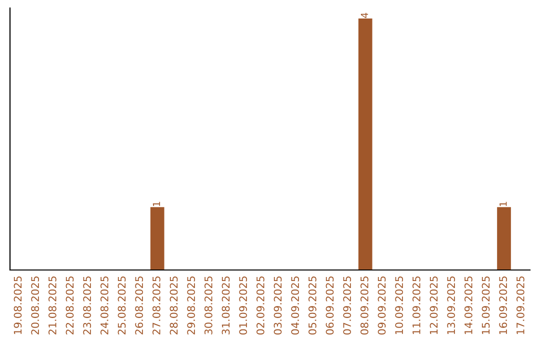  What do you see at coordinates (191, 305) in the screenshot?
I see `x-tick-label: 29.08.2025` at bounding box center [191, 305].